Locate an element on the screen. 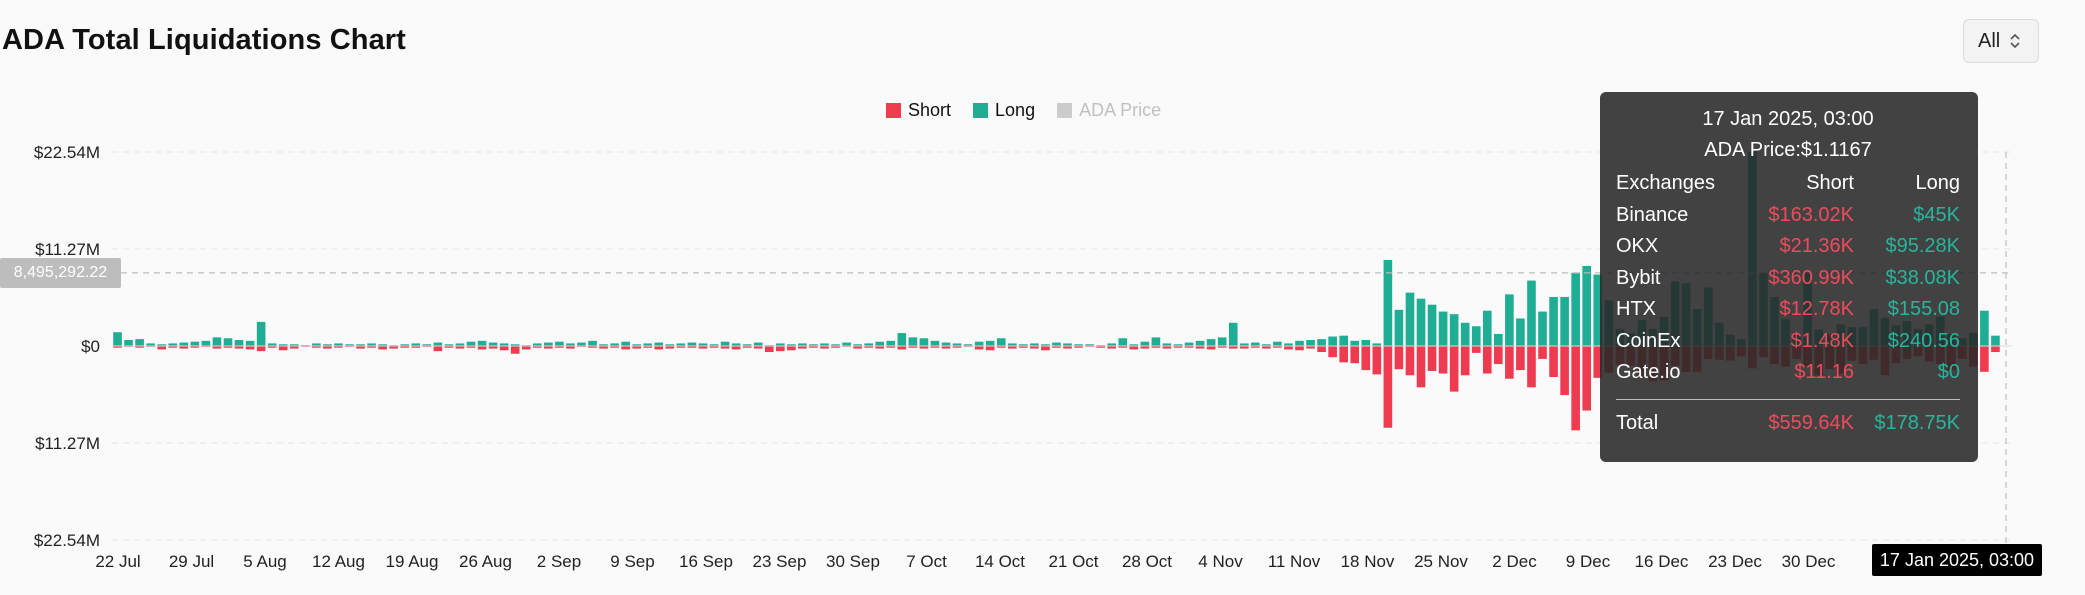 This screenshot has height=595, width=2085. tooltip-total-row: Total $559.64K $178.75K is located at coordinates (1788, 424).